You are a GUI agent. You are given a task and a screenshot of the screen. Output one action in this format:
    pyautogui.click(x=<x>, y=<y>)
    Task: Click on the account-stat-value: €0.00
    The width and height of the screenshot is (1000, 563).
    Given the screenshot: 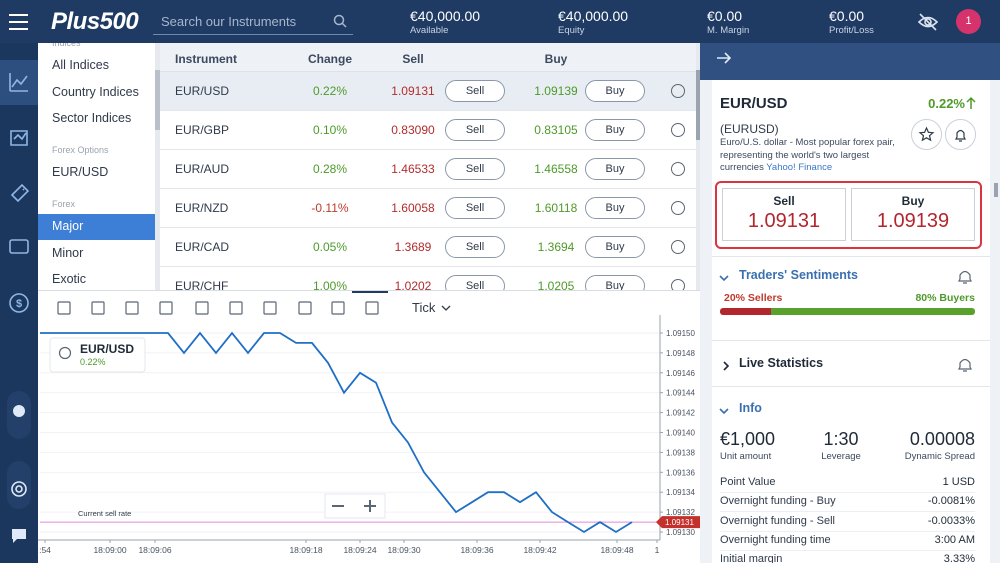 What is the action you would take?
    pyautogui.click(x=847, y=16)
    